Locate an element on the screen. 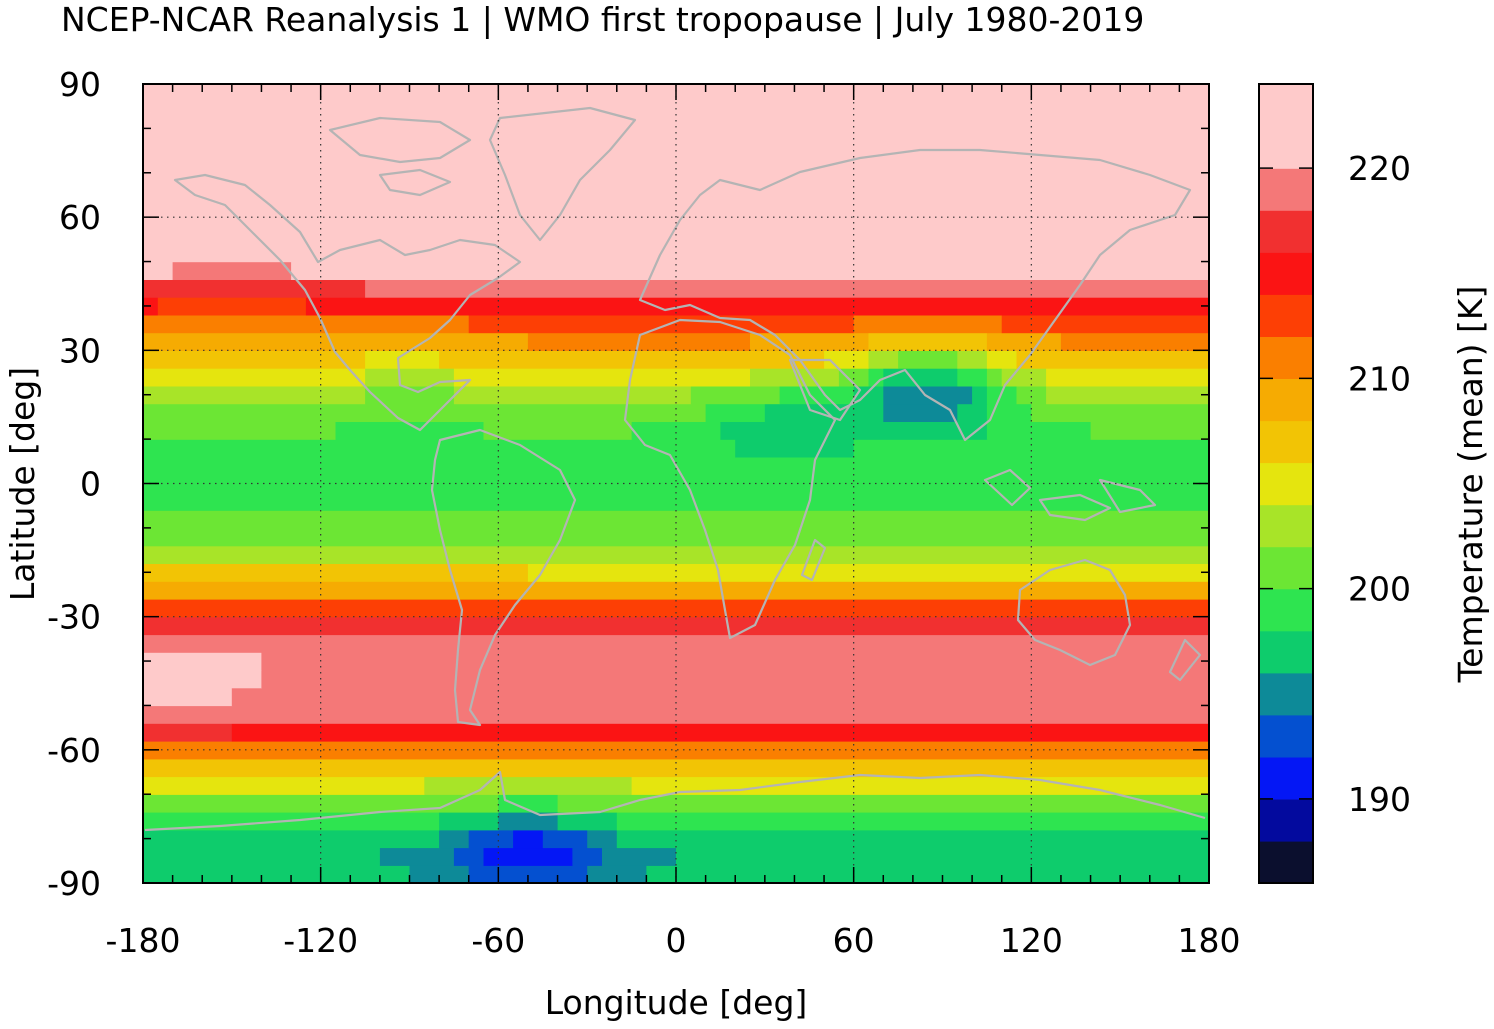 The height and width of the screenshot is (1029, 1494). coastline-arctic-islands is located at coordinates (400, 156).